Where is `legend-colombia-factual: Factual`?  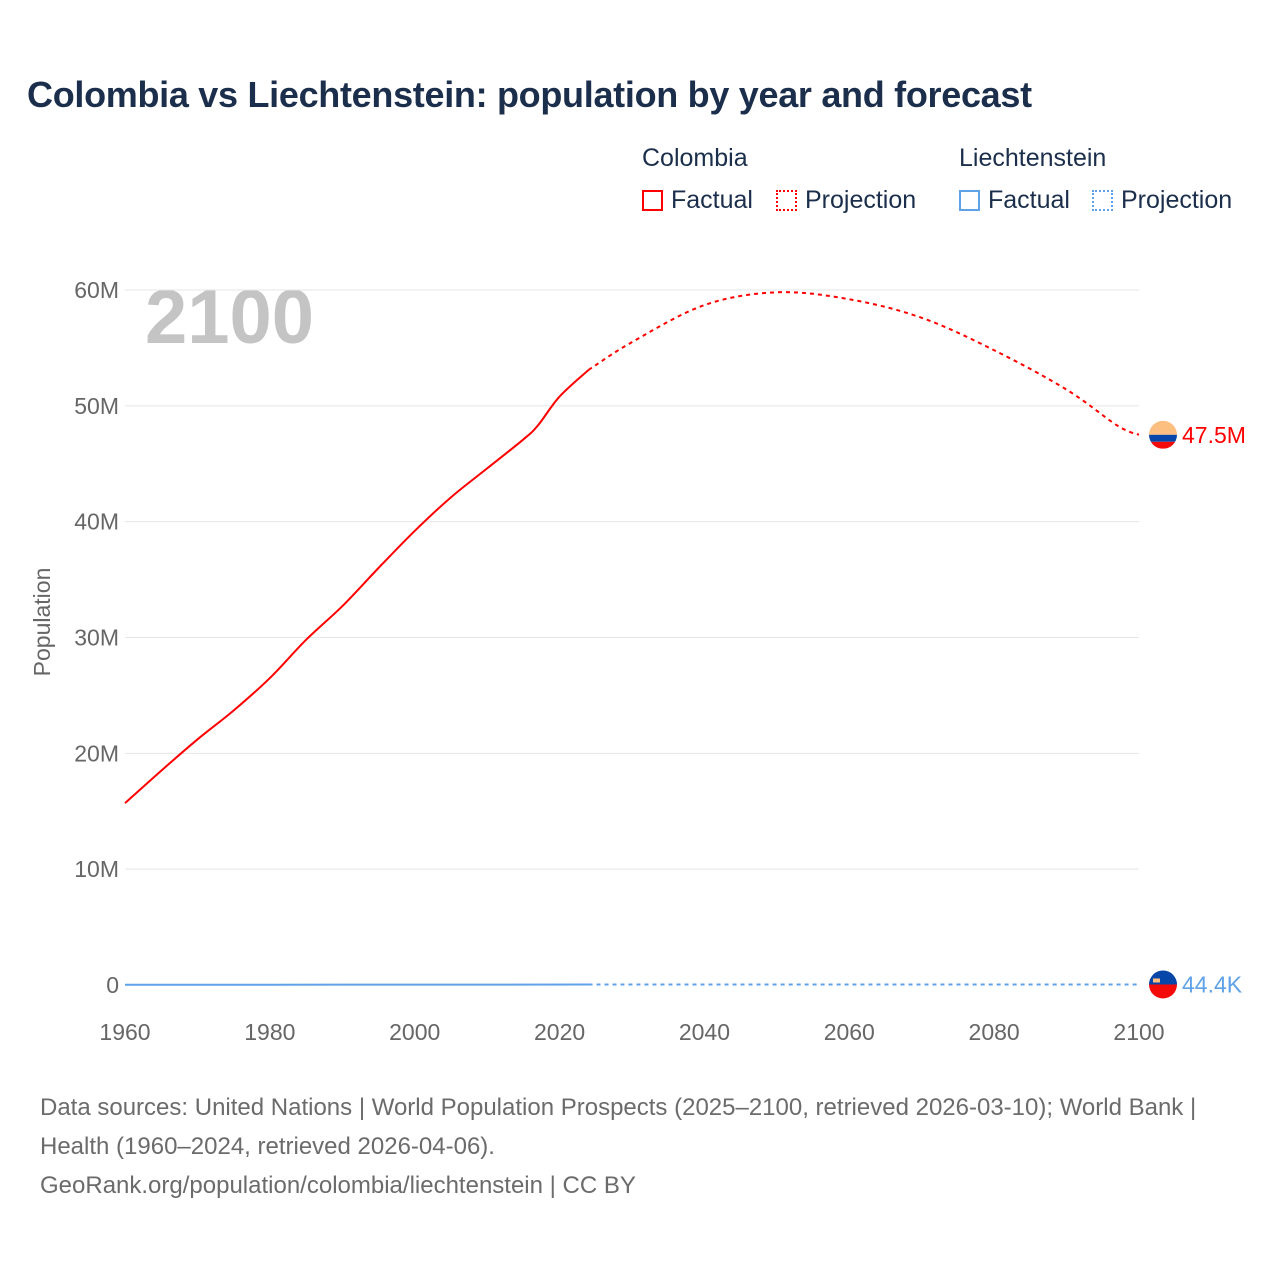
legend-colombia-factual: Factual is located at coordinates (697, 200).